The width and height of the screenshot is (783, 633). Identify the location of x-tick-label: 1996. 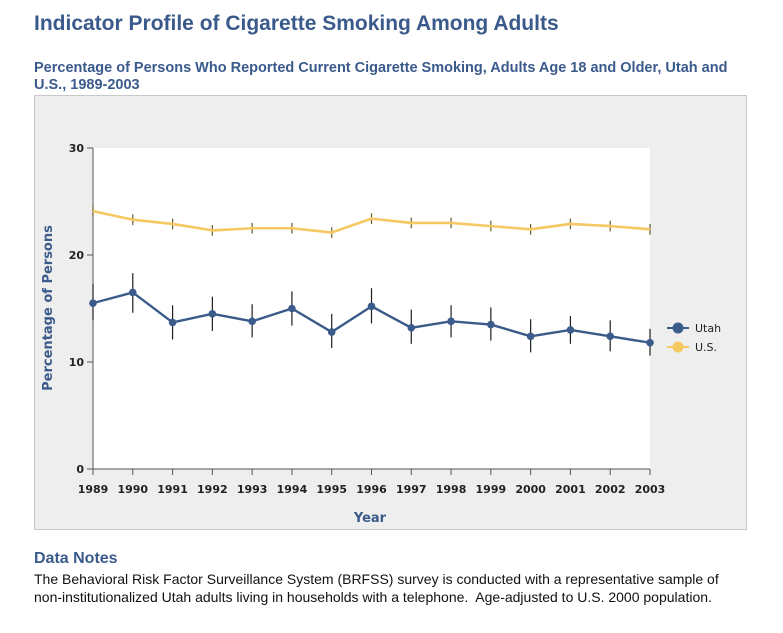
(371, 489).